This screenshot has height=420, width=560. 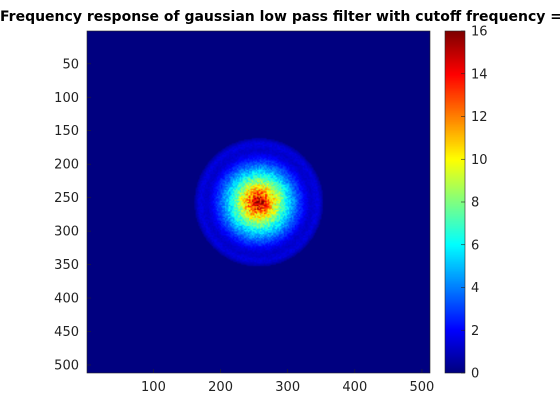 I want to click on colorbar-tick-label: 2, so click(x=475, y=331).